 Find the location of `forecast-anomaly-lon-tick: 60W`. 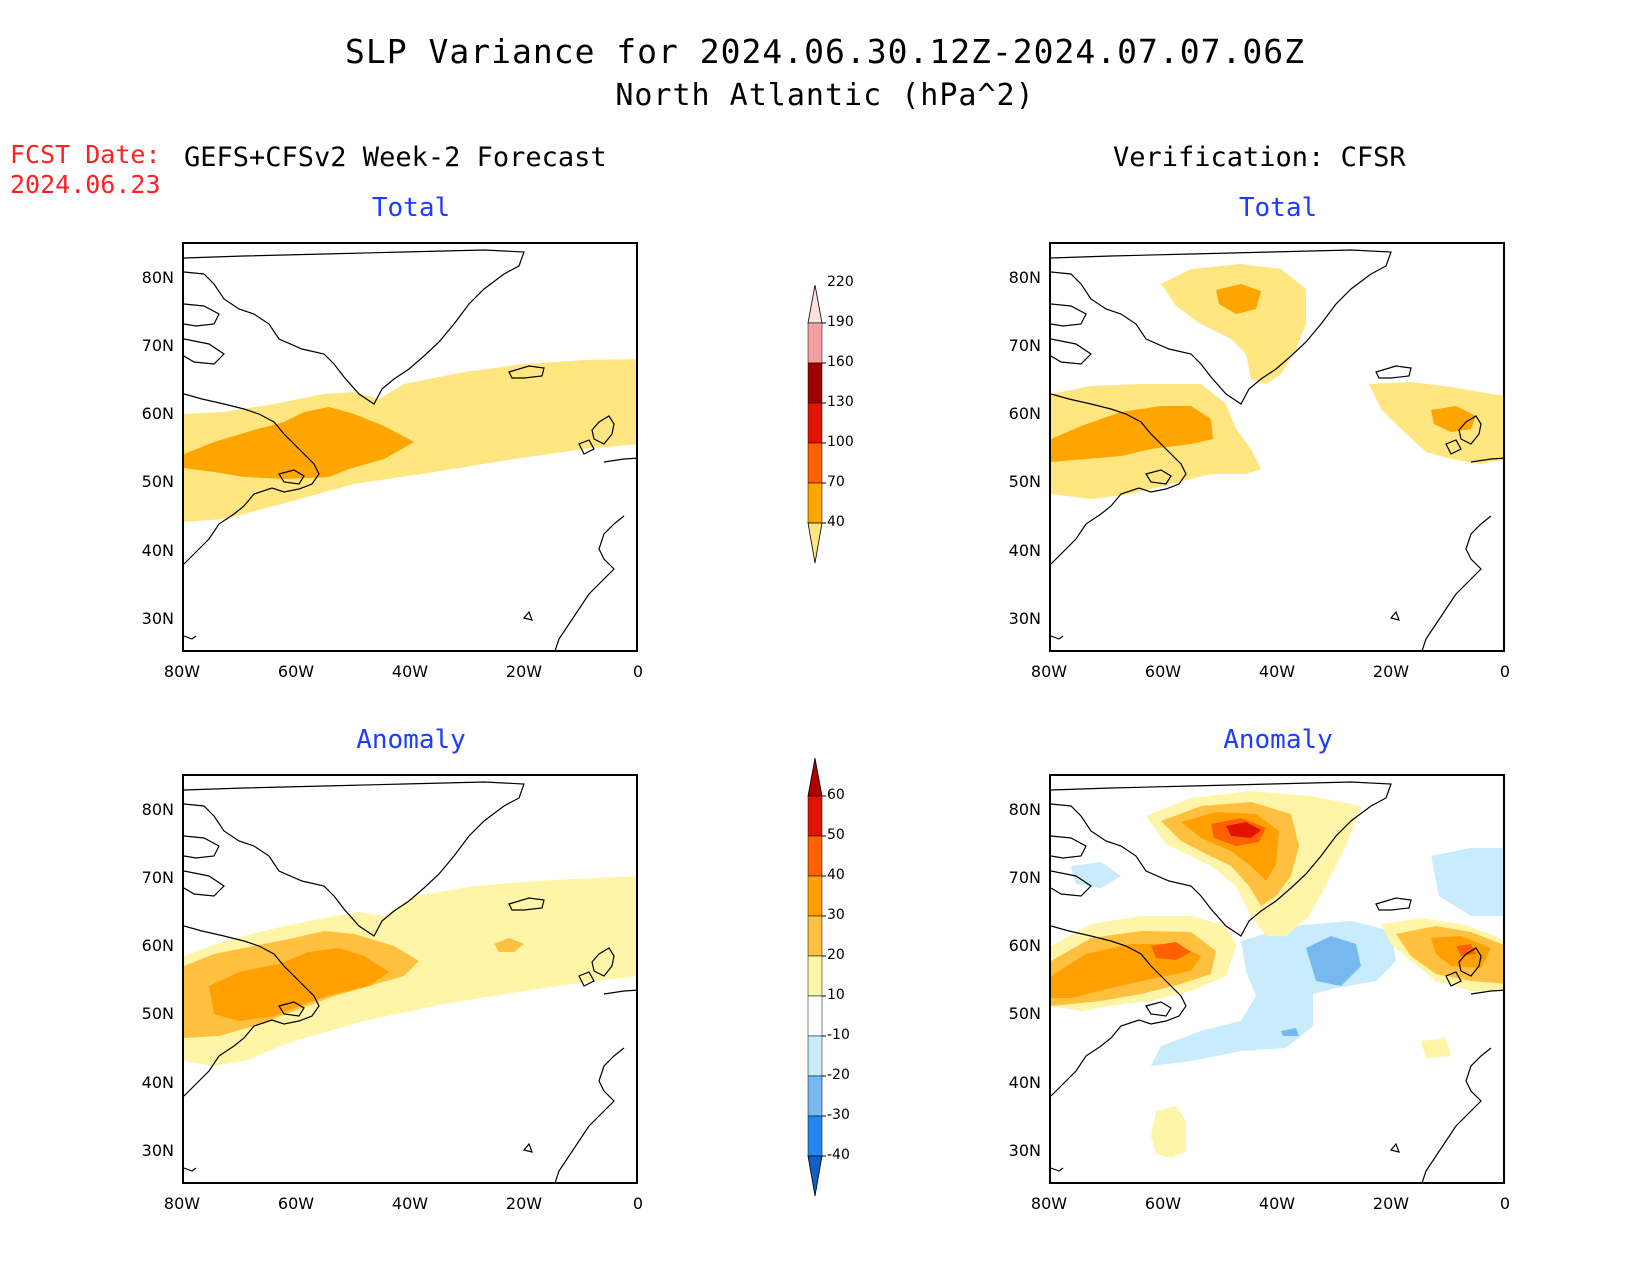

forecast-anomaly-lon-tick: 60W is located at coordinates (296, 1203).